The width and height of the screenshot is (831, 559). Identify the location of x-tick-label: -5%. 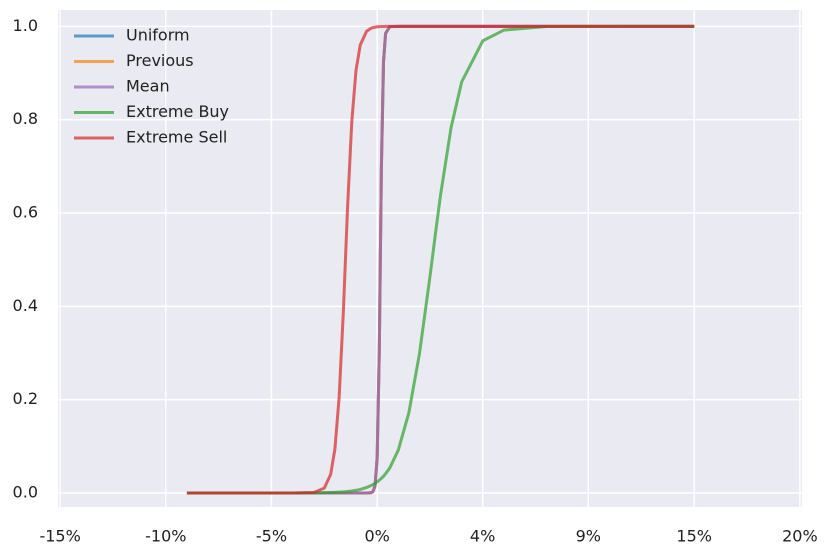
(271, 536).